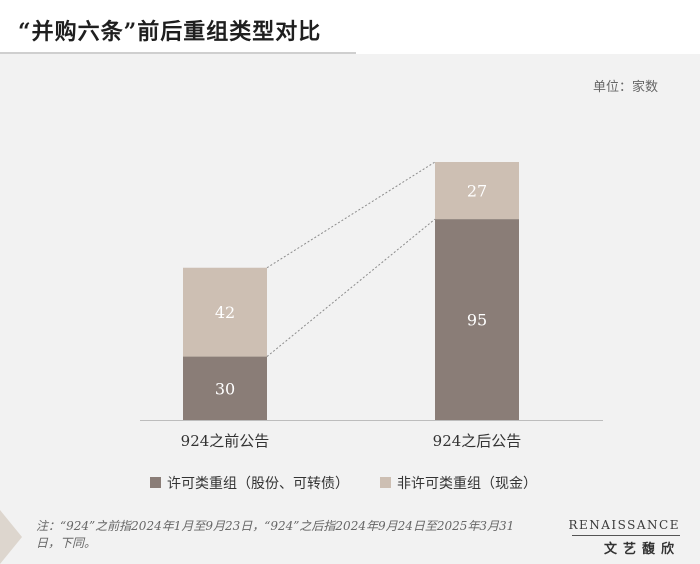  Describe the element at coordinates (11, 537) in the screenshot. I see `footer-arrow-decoration` at that location.